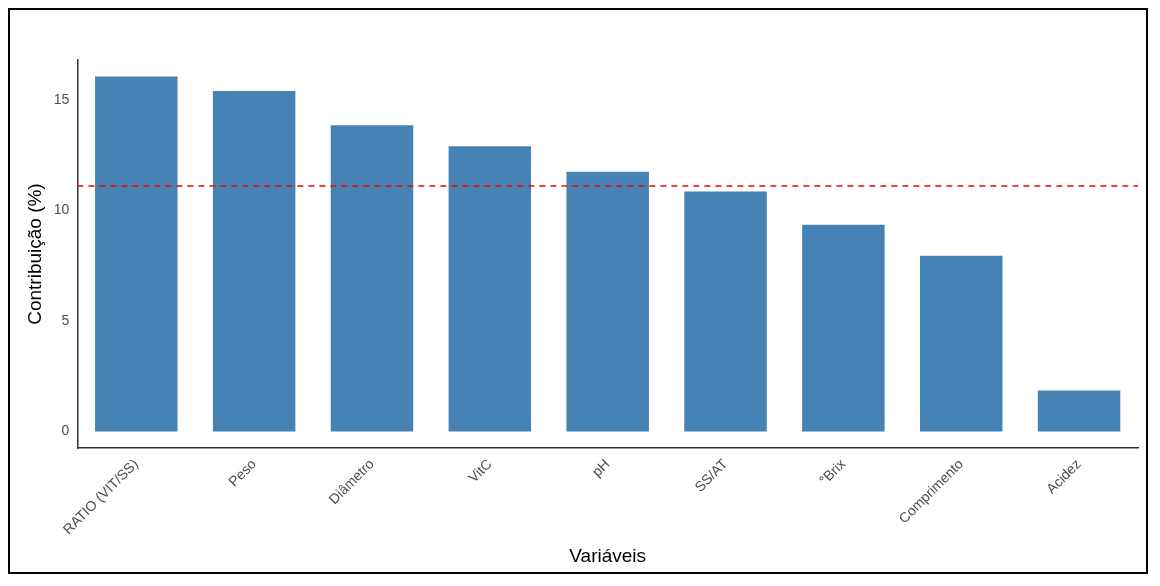  What do you see at coordinates (479, 470) in the screenshot?
I see `x-tick-label: VitC` at bounding box center [479, 470].